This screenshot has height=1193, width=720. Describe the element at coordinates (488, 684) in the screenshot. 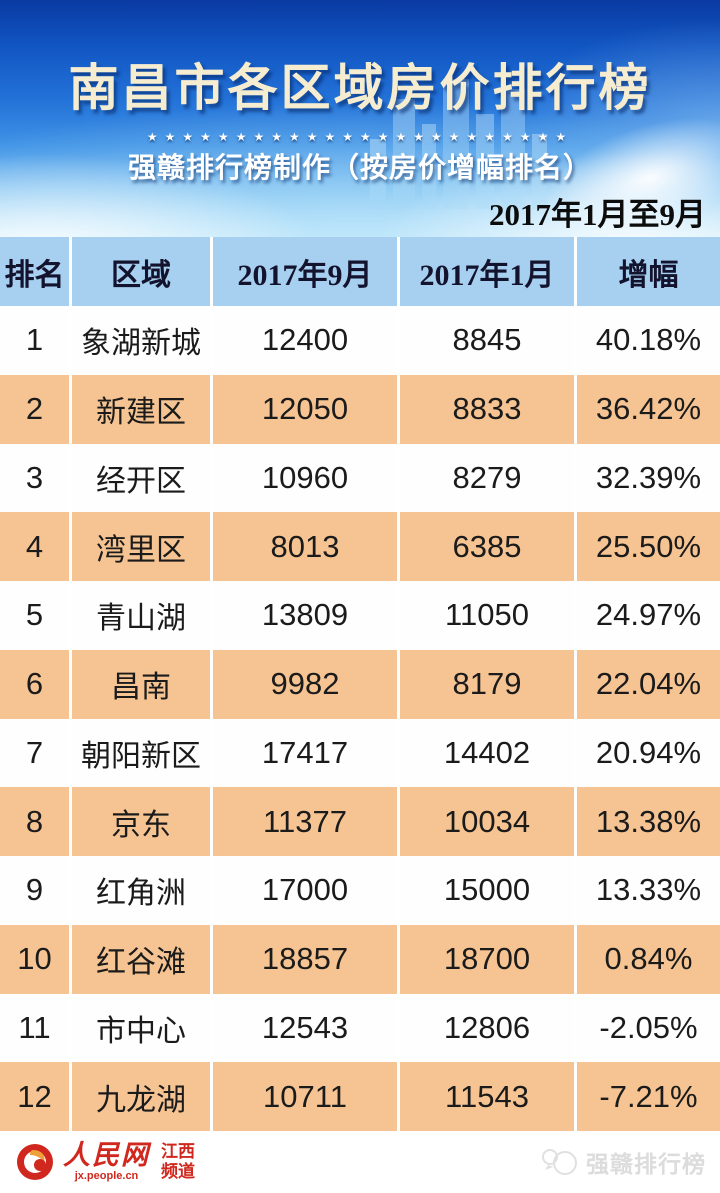

I see `jan-price-cell: 8179` at that location.